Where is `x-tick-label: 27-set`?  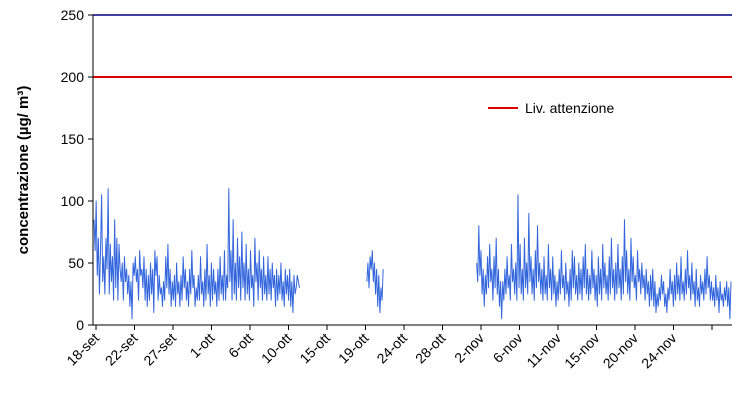 x-tick-label: 27-set is located at coordinates (159, 349).